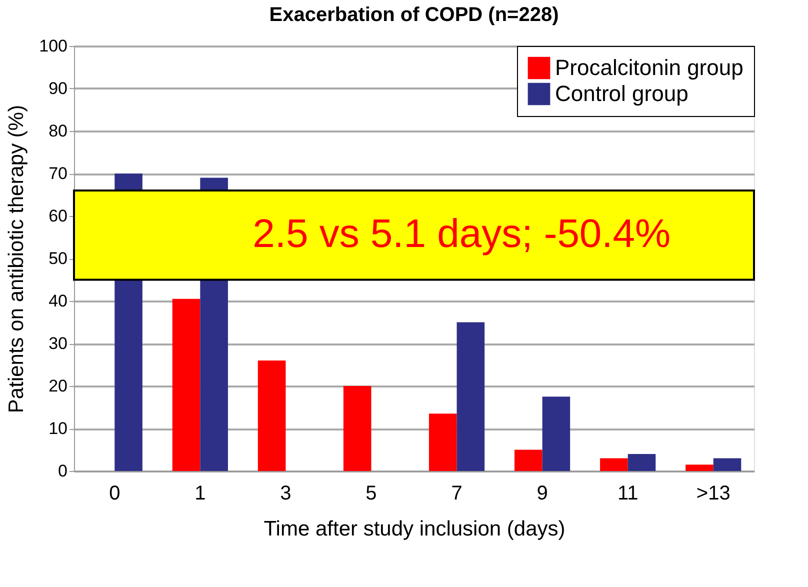 Image resolution: width=808 pixels, height=587 pixels. What do you see at coordinates (58, 301) in the screenshot?
I see `y-tick-label: 40` at bounding box center [58, 301].